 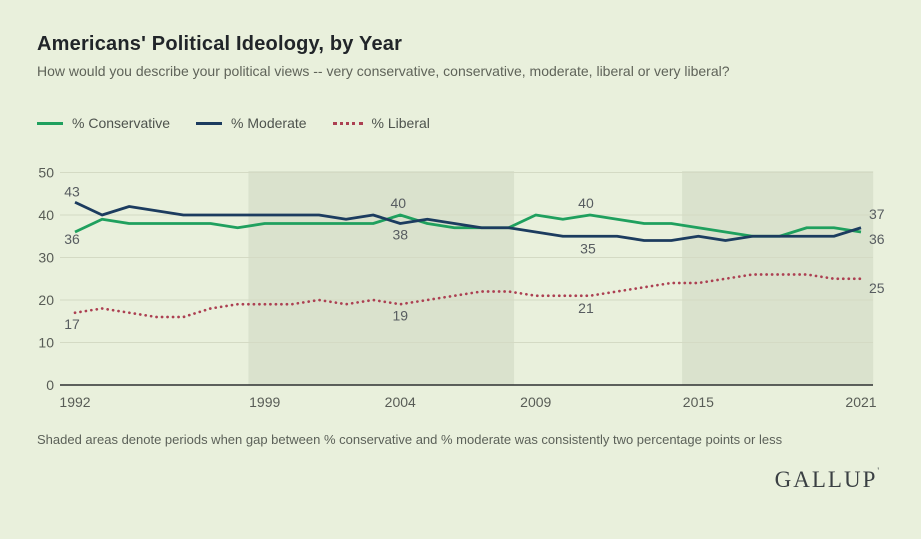 I want to click on chart-legend: % Conservative % Moderate % Liberal, so click(x=233, y=123).